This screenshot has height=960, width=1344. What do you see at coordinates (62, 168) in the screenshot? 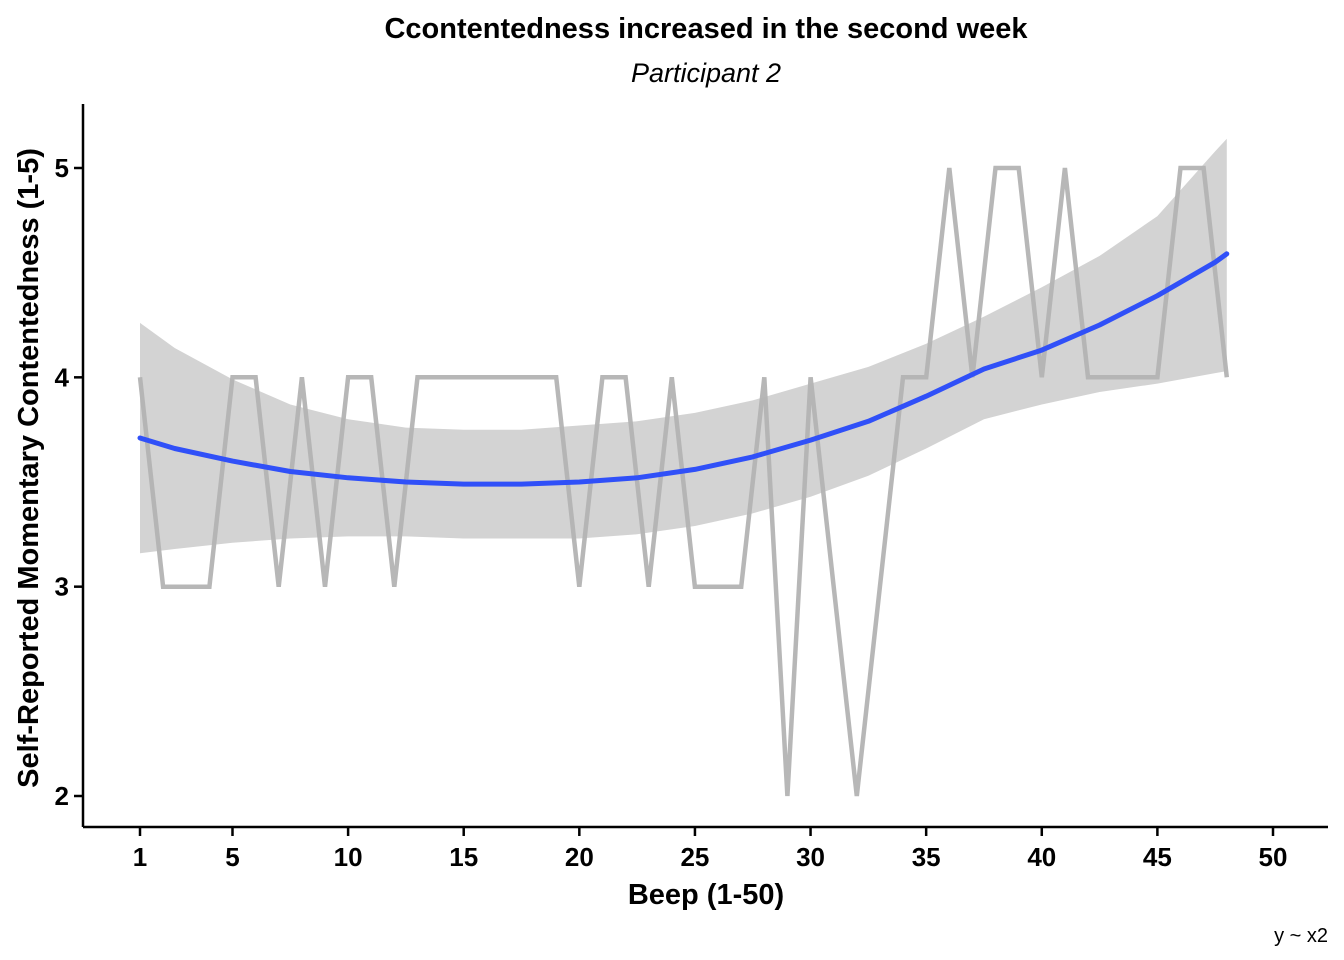
I see `y-tick-label: 5` at bounding box center [62, 168].